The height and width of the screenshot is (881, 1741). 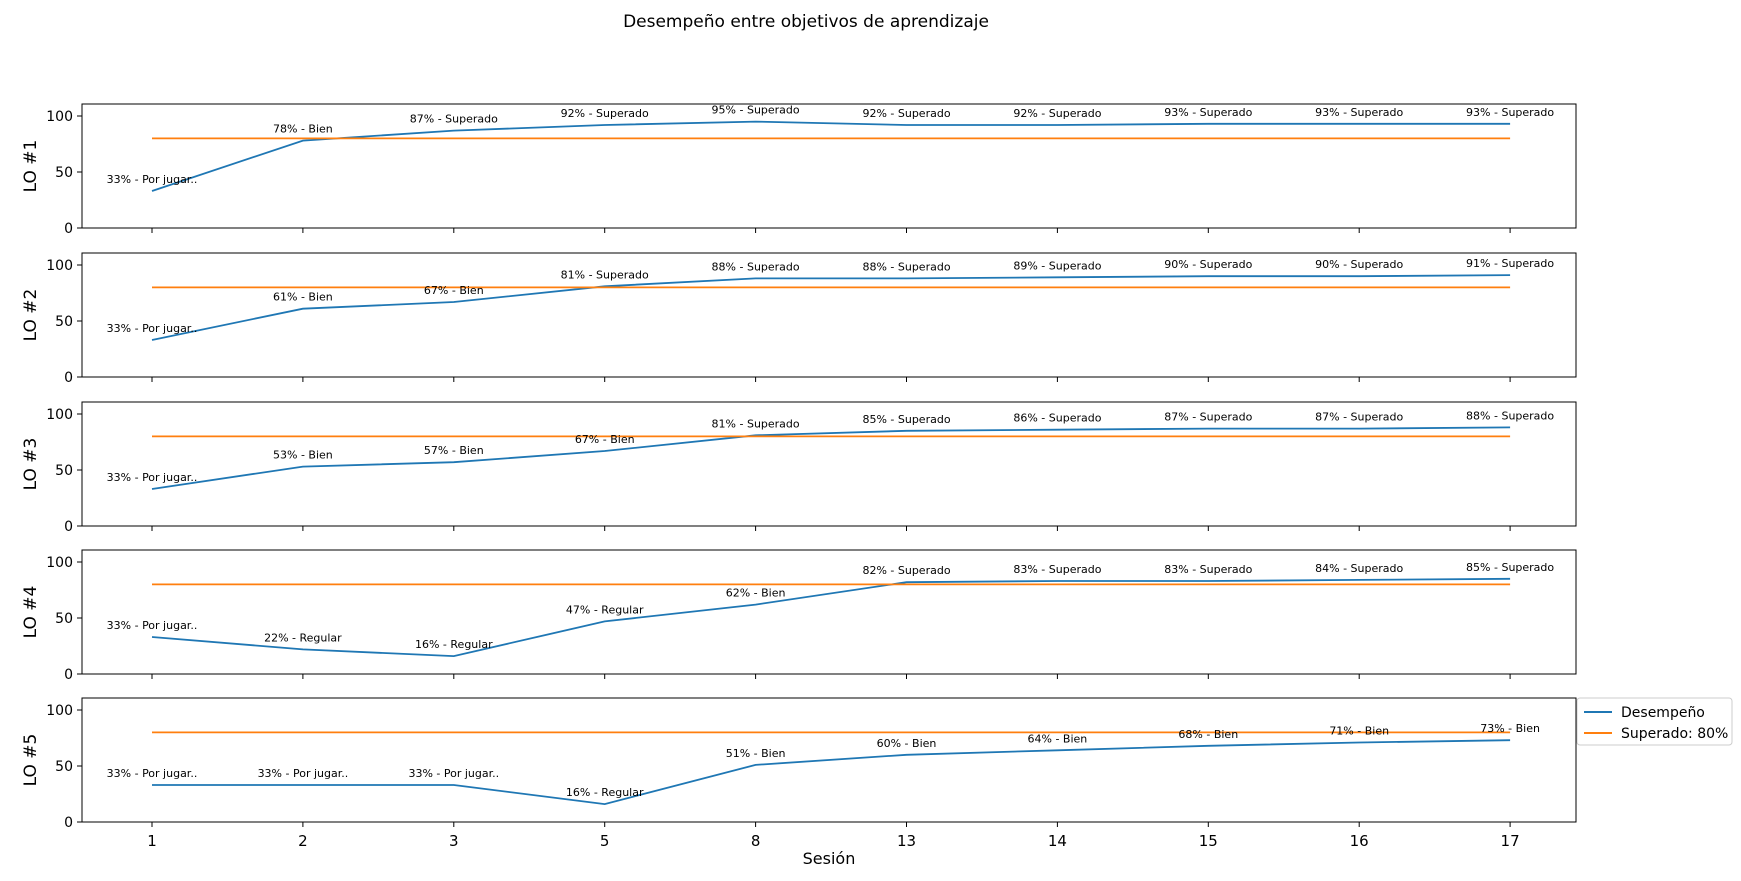 What do you see at coordinates (1663, 713) in the screenshot?
I see `legend-label: Desempeño` at bounding box center [1663, 713].